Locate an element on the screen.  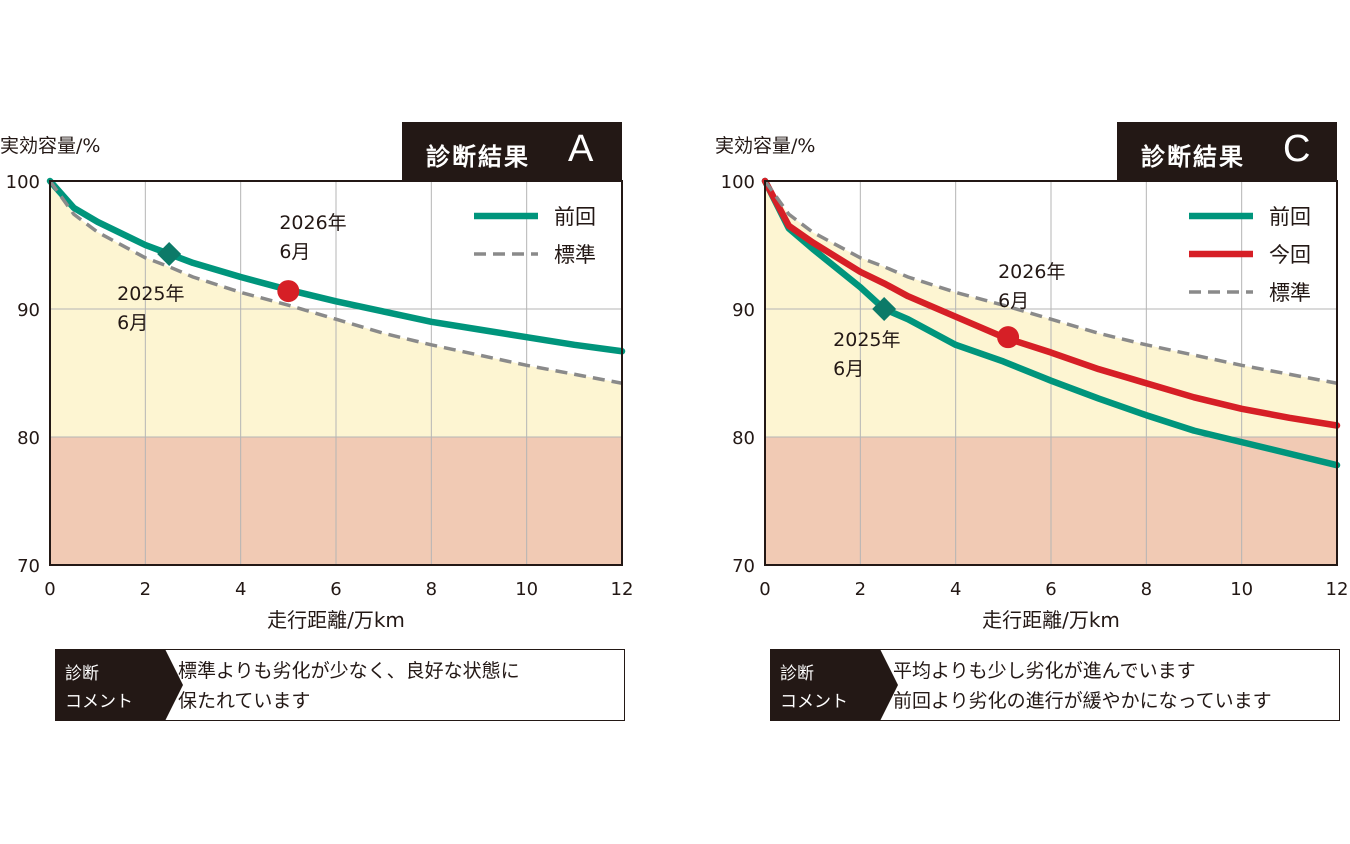
comment-text: 標準よりも劣化が少なく、良好な状態に 保たれています is located at coordinates (349, 686).